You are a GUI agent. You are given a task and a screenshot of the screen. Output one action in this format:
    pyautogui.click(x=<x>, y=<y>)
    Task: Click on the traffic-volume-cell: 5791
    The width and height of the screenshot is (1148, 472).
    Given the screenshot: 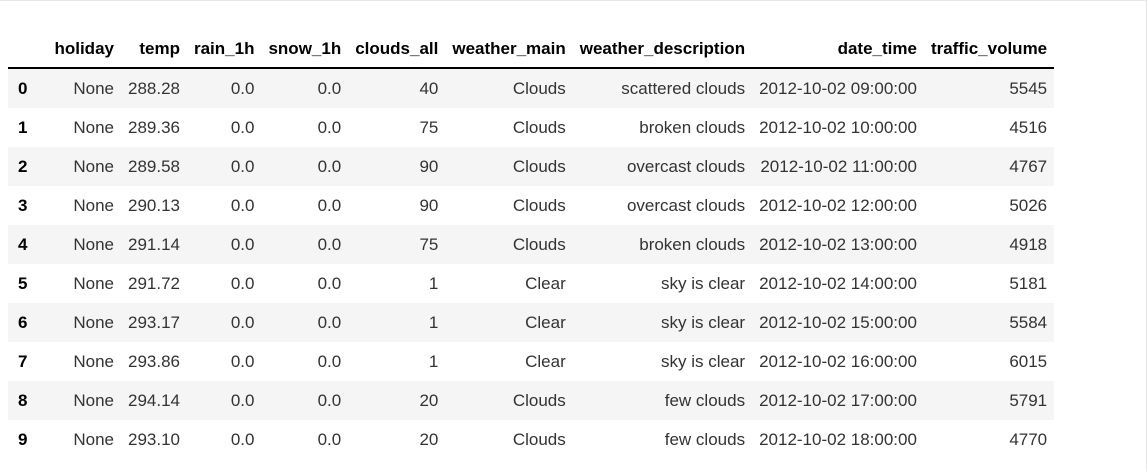 What is the action you would take?
    pyautogui.click(x=1028, y=400)
    